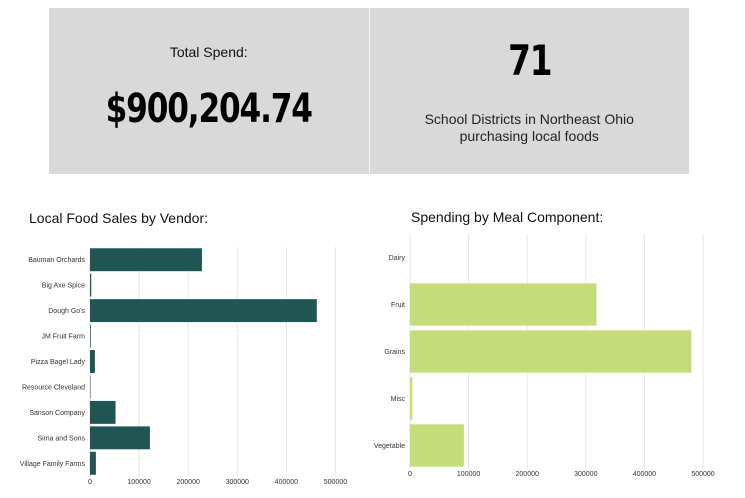  I want to click on vendor-bar-village-family-farms, so click(93, 463).